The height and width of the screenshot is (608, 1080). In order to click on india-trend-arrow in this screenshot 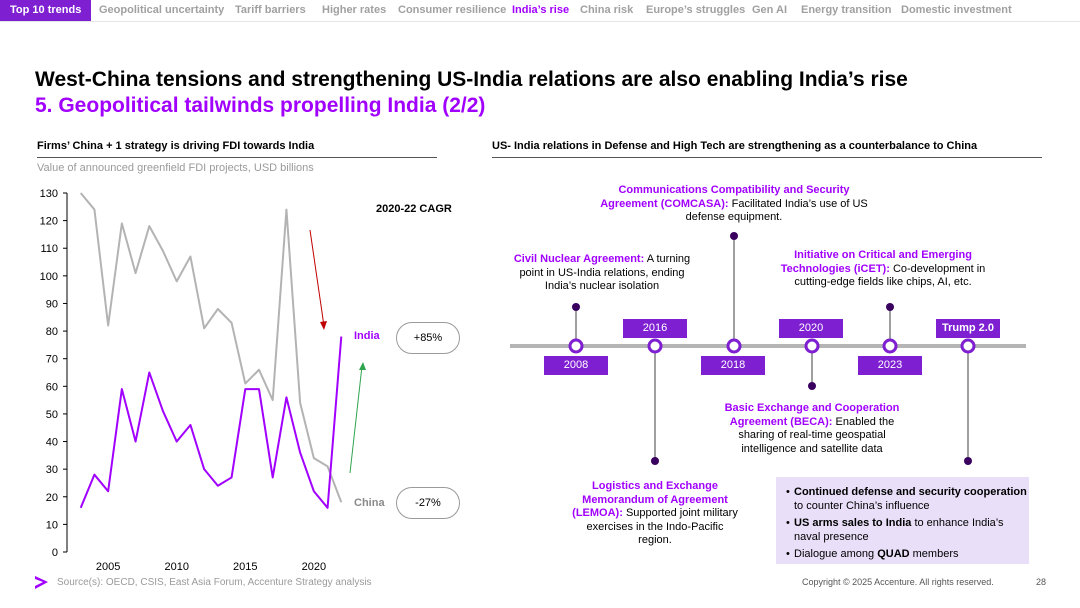, I will do `click(356, 419)`.